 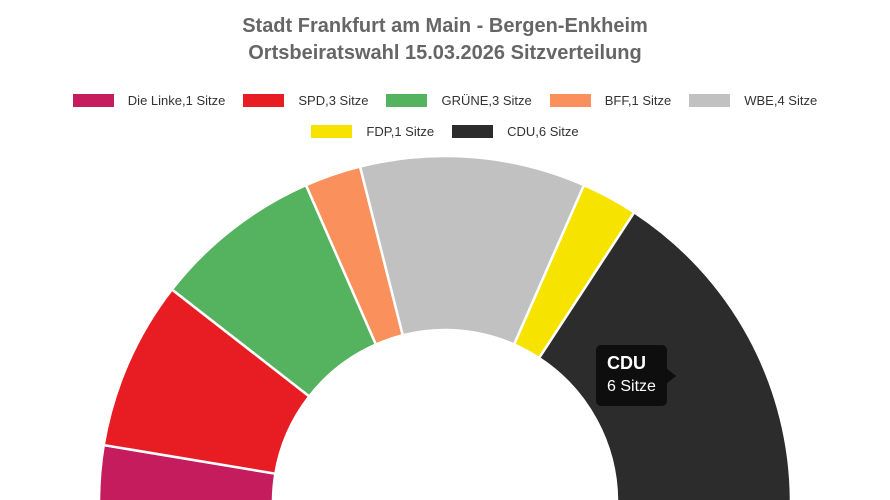 What do you see at coordinates (543, 131) in the screenshot?
I see `legend-label: CDU,6 Sitze` at bounding box center [543, 131].